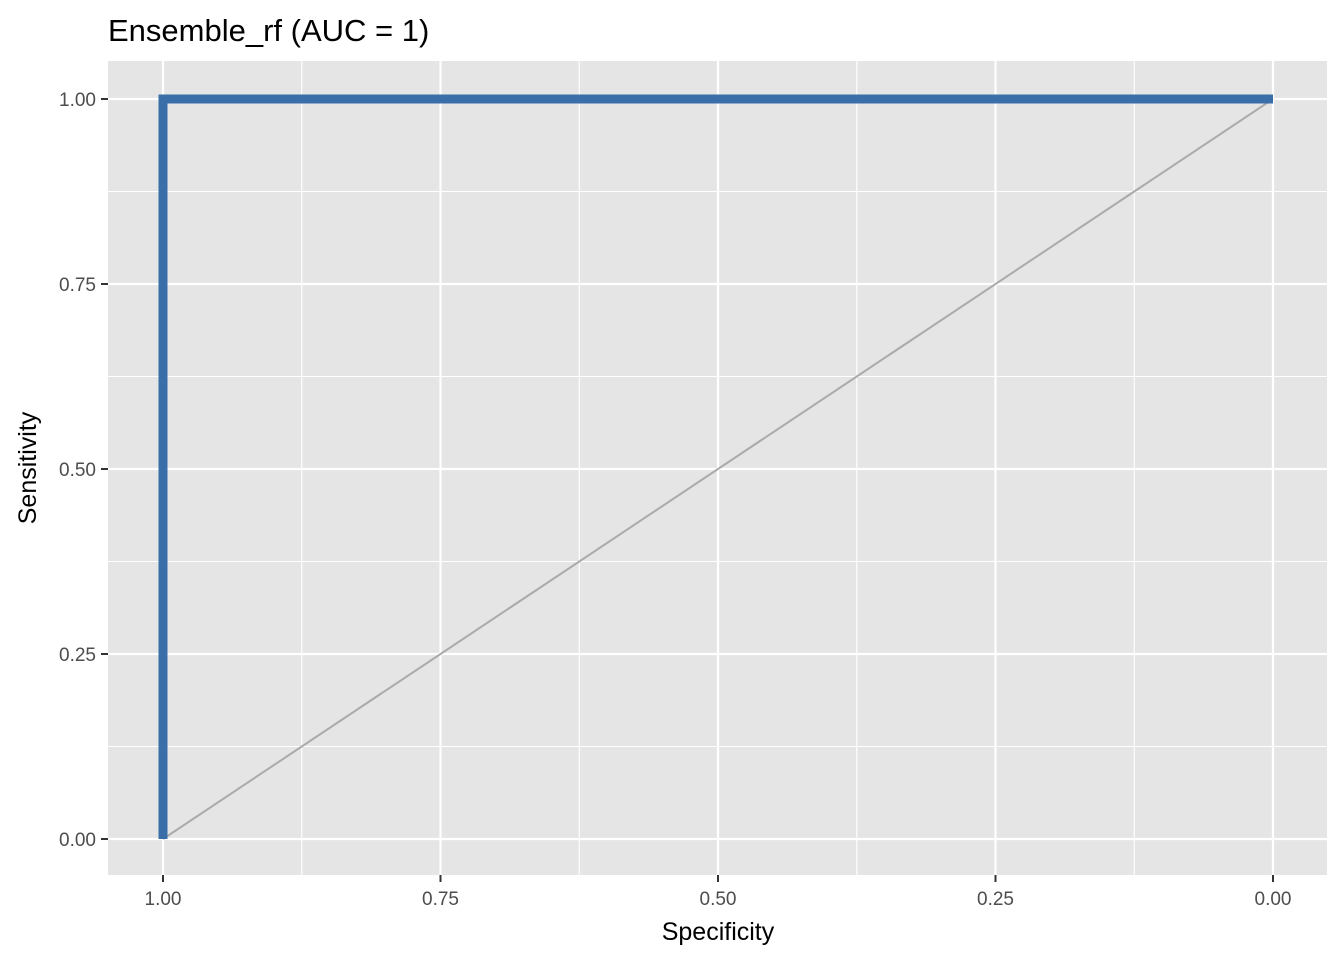 This screenshot has width=1344, height=965. I want to click on y-axis: 0.00 0.25 0.50 0.75 1.00, so click(83, 470).